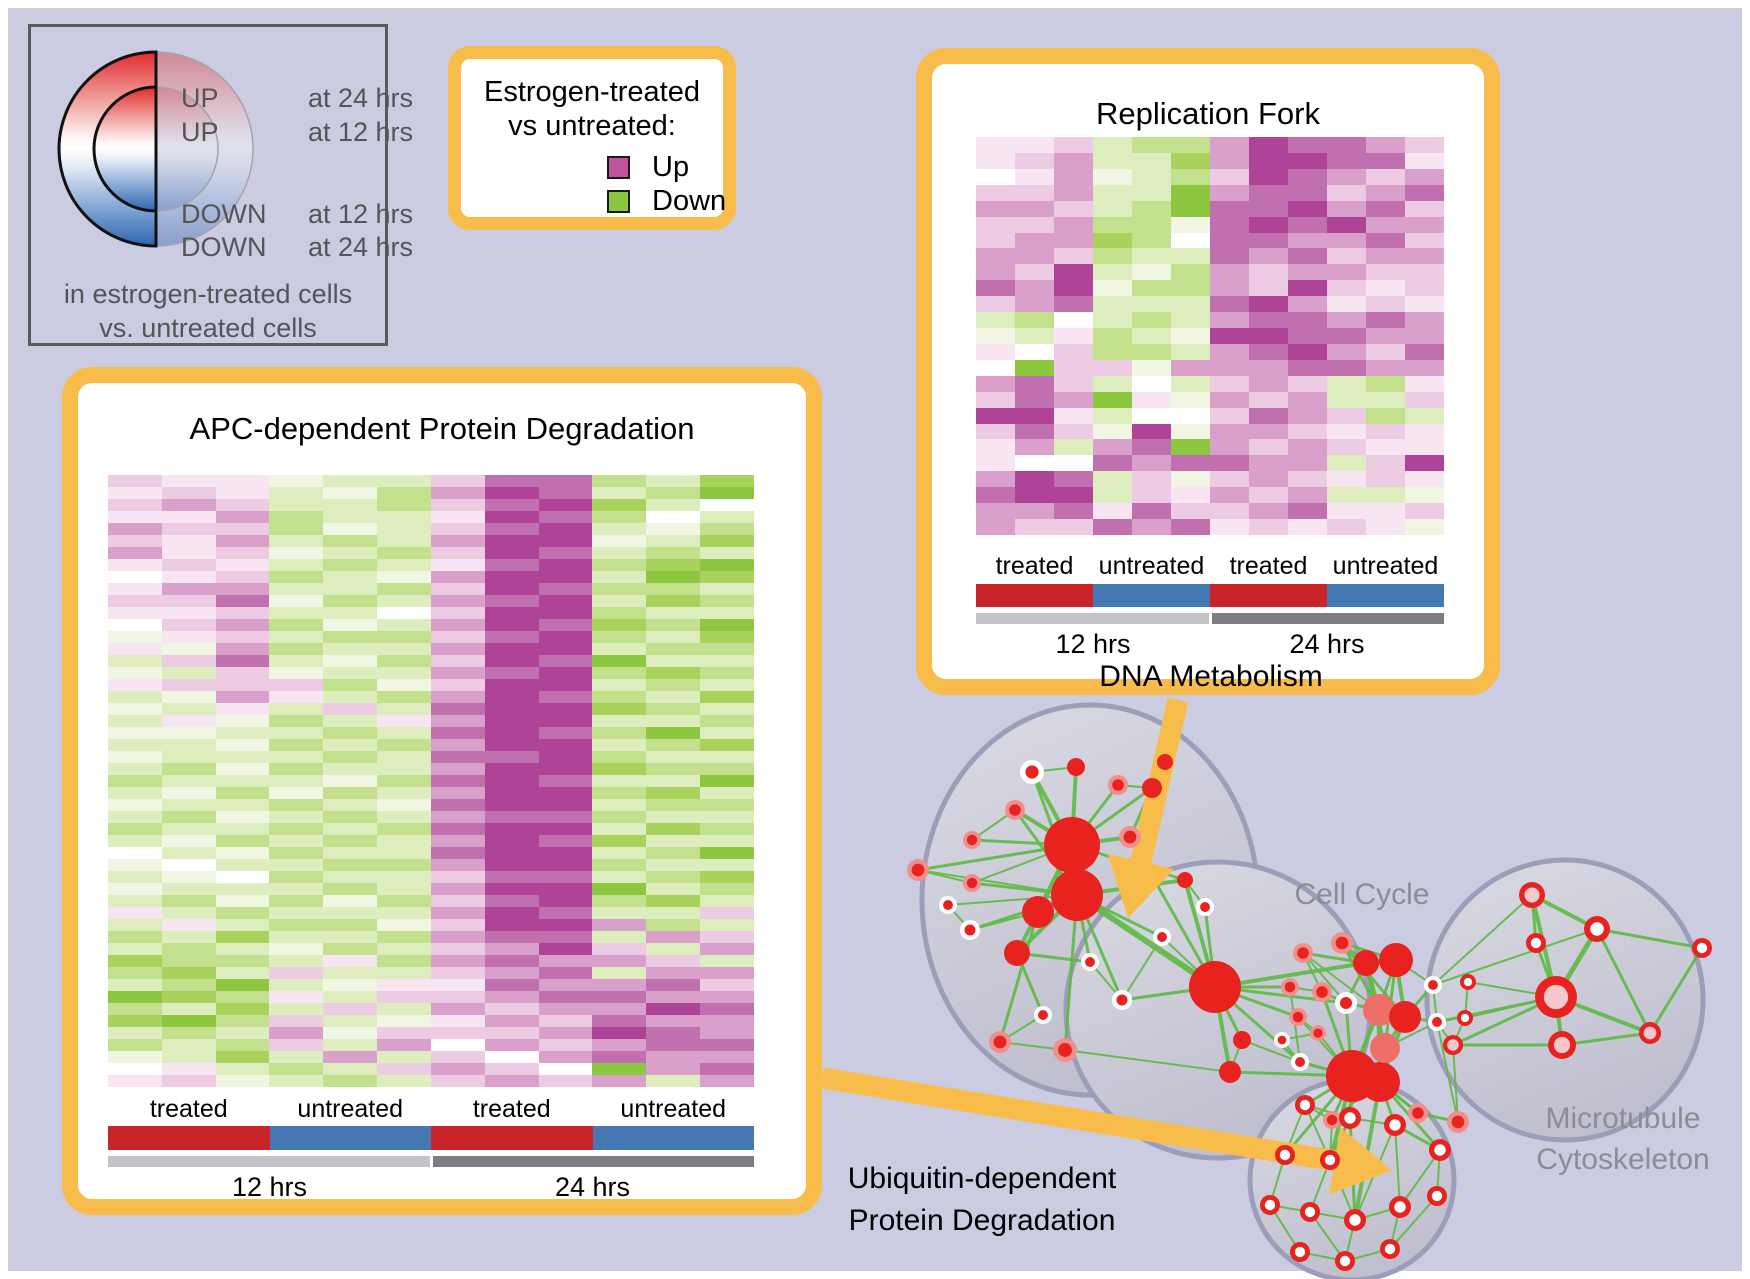 The height and width of the screenshot is (1279, 1750). Describe the element at coordinates (511, 1109) in the screenshot. I see `condition-group-label: treated` at that location.